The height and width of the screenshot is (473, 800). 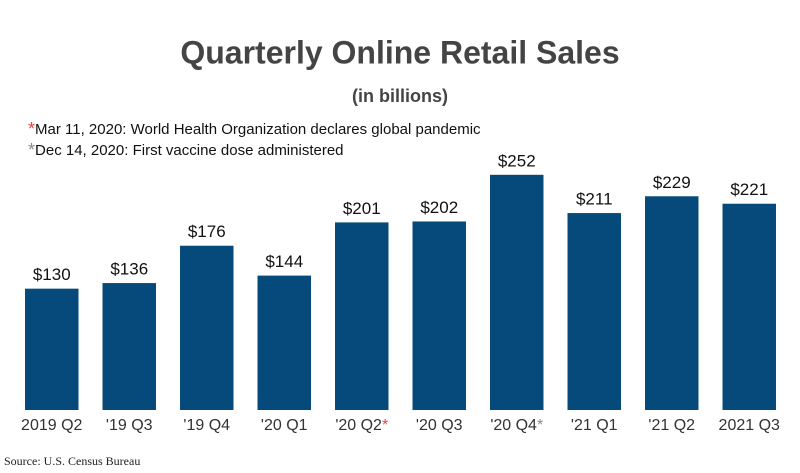 I want to click on x-tick-label: '21 Q2, so click(x=671, y=425).